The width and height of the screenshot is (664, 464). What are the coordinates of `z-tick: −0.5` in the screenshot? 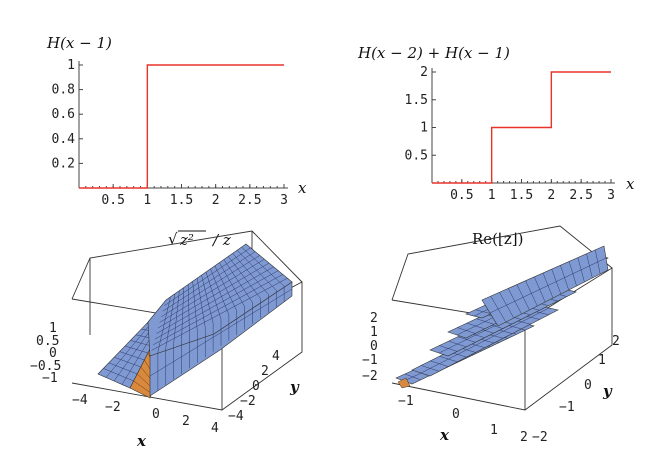 It's located at (45, 366).